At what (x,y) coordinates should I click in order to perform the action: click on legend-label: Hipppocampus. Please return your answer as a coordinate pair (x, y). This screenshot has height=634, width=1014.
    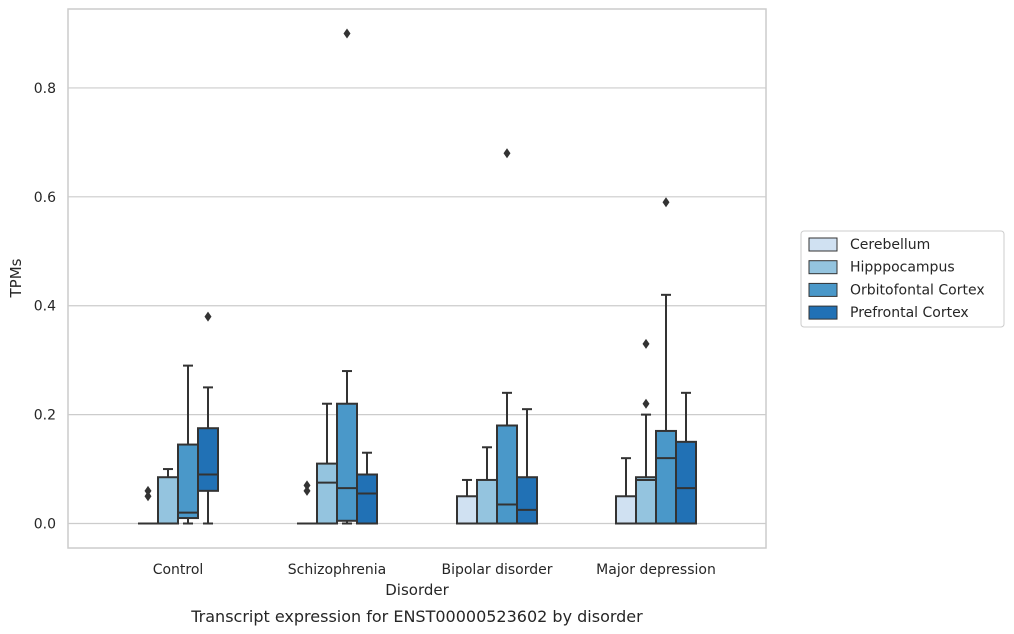
    Looking at the image, I should click on (902, 268).